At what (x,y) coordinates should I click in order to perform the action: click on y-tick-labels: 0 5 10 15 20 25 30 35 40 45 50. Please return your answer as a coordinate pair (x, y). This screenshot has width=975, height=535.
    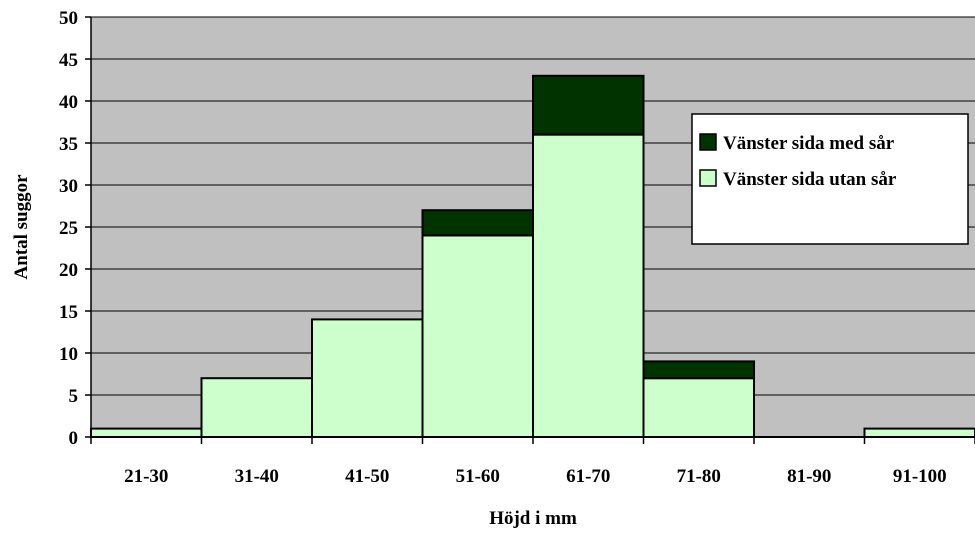
    Looking at the image, I should click on (75, 228).